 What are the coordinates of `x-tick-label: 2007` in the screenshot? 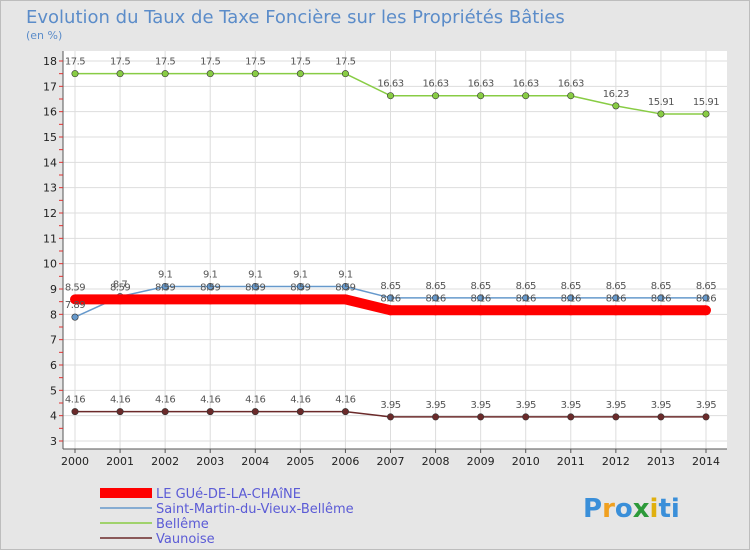 It's located at (391, 461).